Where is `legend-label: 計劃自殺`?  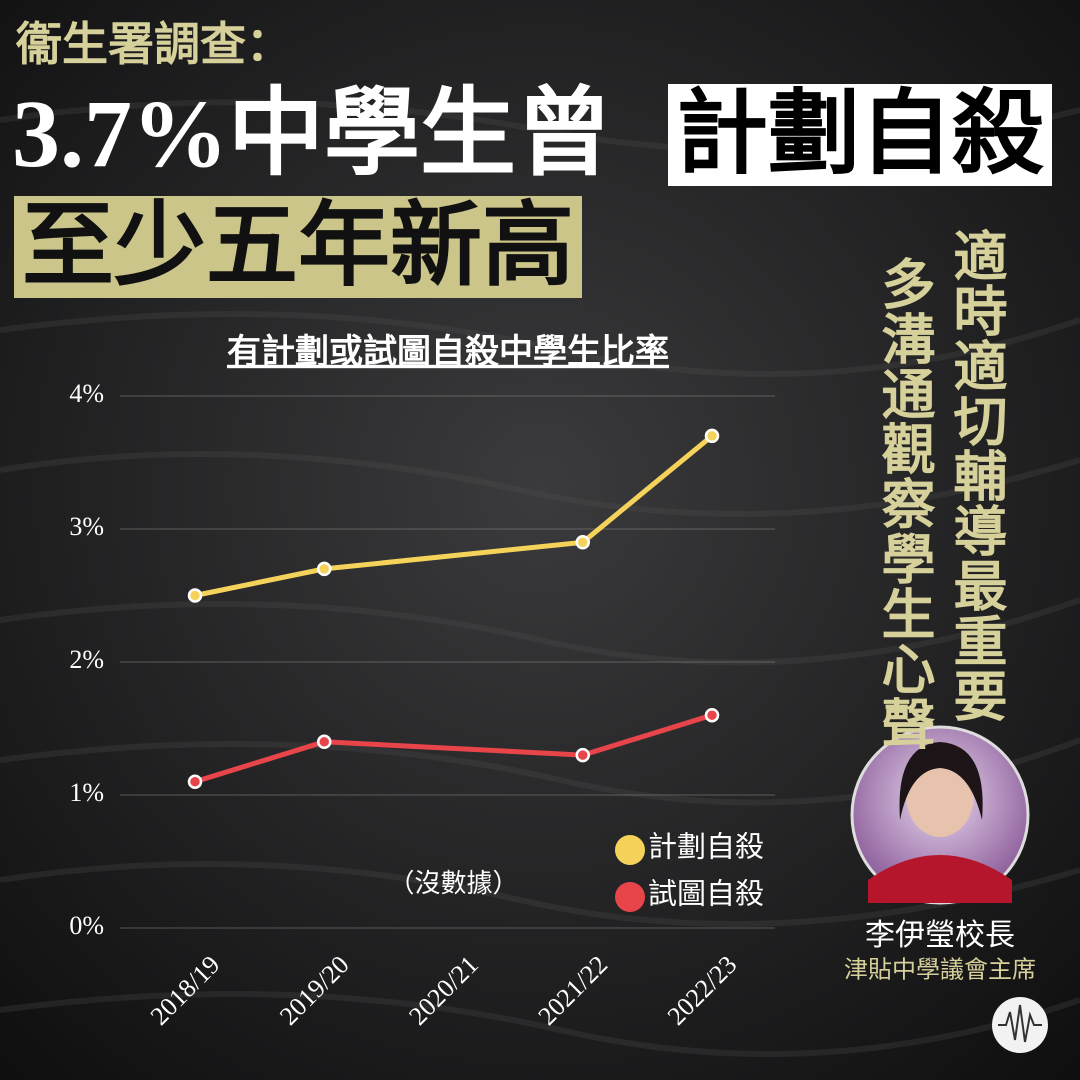
legend-label: 計劃自殺 is located at coordinates (706, 847).